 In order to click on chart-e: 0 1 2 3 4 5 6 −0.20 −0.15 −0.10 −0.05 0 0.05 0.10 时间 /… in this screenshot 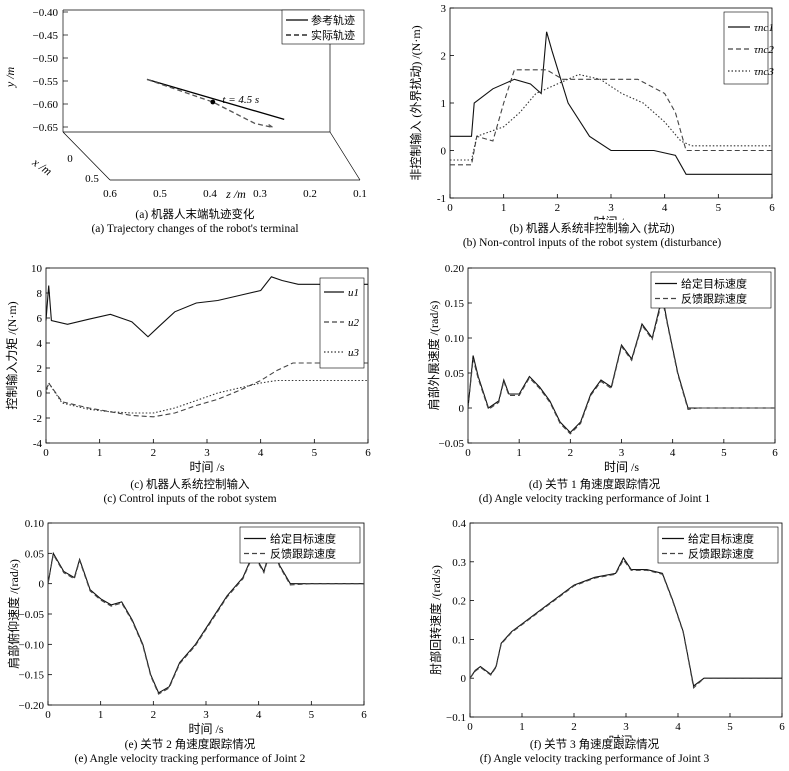, I will do `click(186, 627)`.